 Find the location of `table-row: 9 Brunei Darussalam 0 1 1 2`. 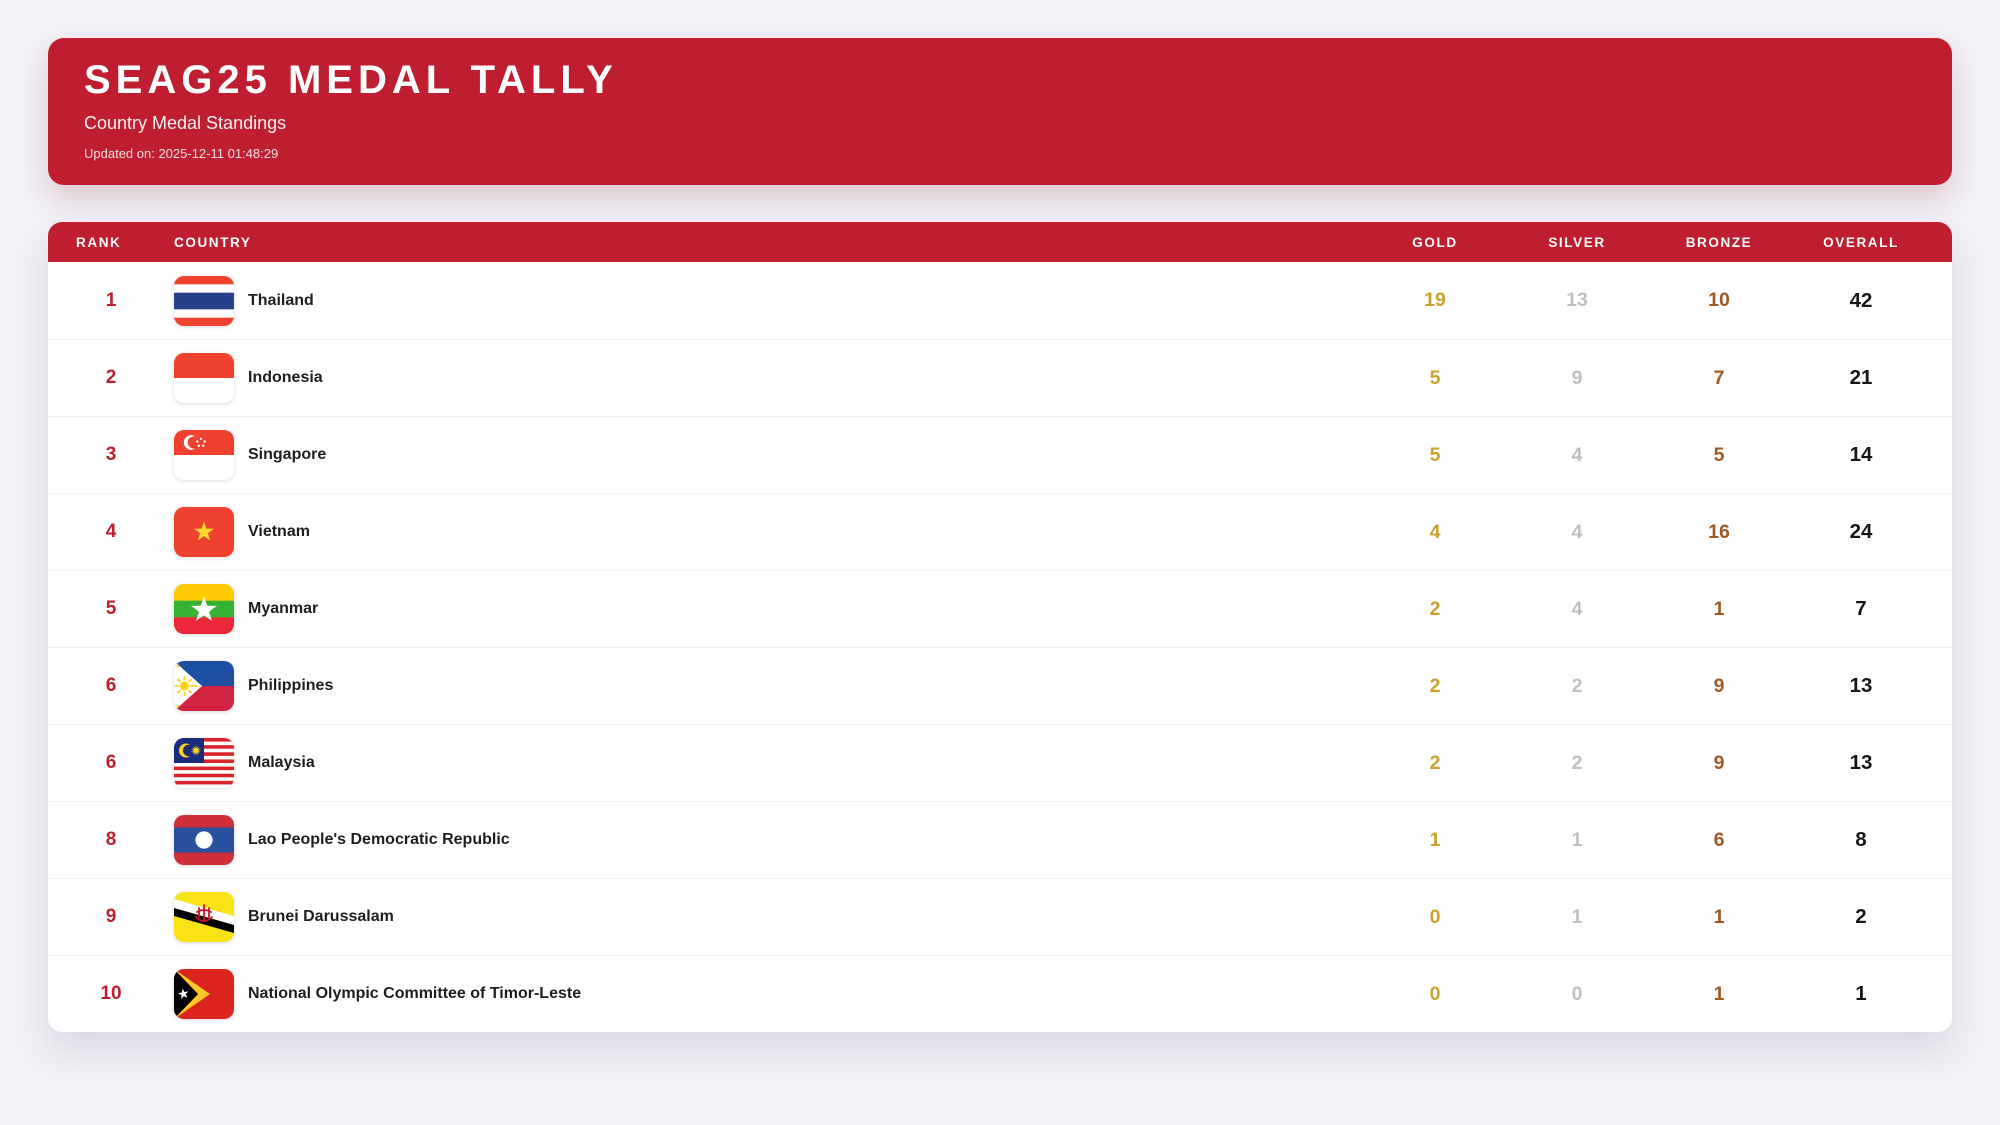

table-row: 9 Brunei Darussalam 0 1 1 2 is located at coordinates (1000, 916).